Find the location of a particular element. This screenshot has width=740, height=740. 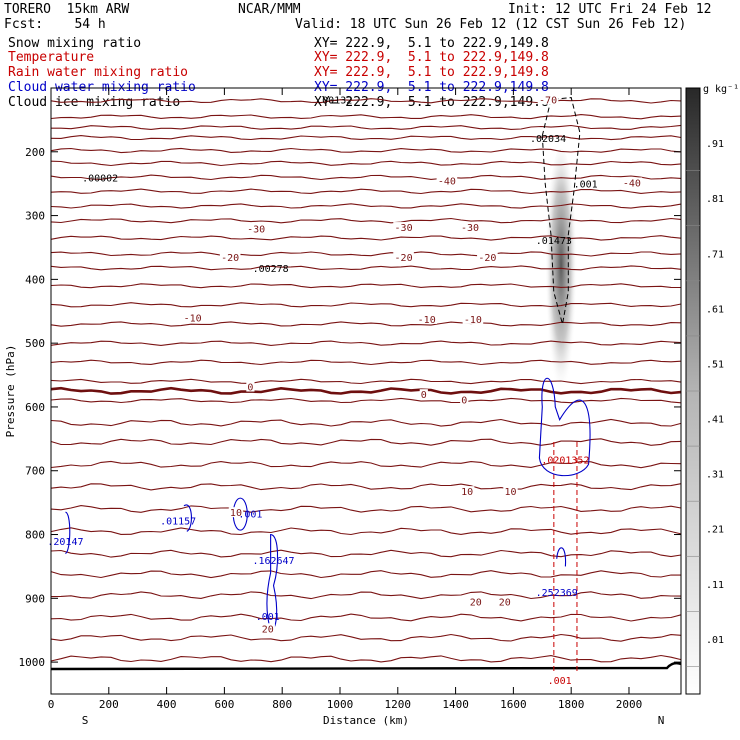

y-tick-label: 800 is located at coordinates (35, 535).